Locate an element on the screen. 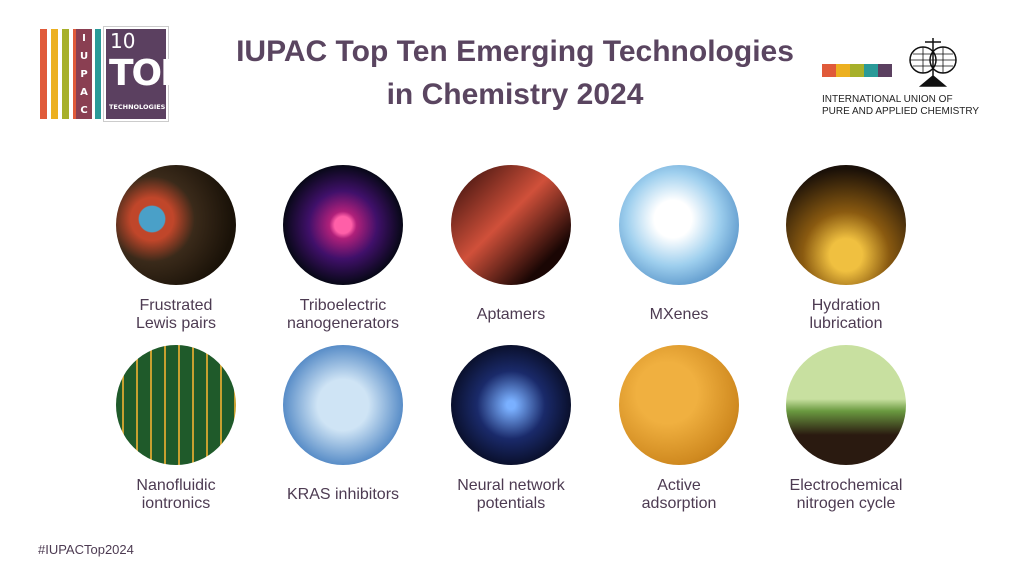 This screenshot has height=576, width=1024. technology-item: Aptamers is located at coordinates (511, 250).